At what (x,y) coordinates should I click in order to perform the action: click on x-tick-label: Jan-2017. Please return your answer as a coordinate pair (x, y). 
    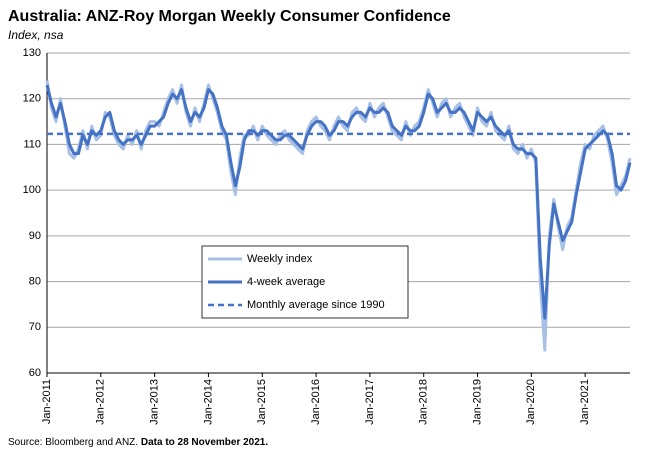
    Looking at the image, I should click on (370, 402).